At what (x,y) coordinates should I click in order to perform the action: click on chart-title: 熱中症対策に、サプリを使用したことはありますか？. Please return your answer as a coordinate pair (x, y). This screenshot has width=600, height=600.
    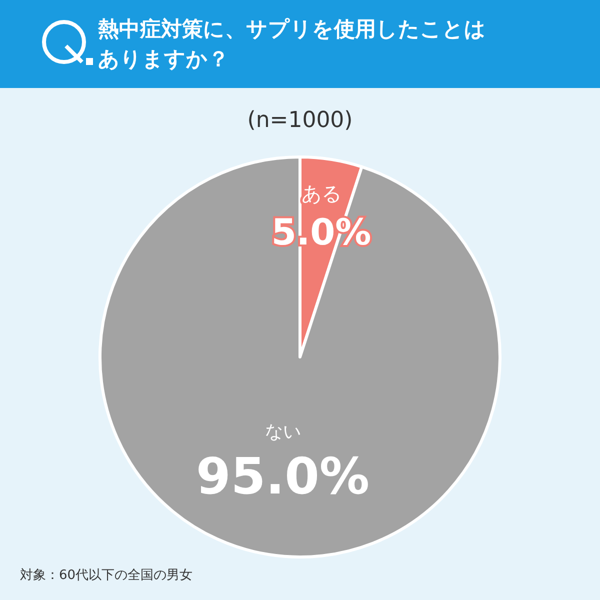
    Looking at the image, I should click on (292, 44).